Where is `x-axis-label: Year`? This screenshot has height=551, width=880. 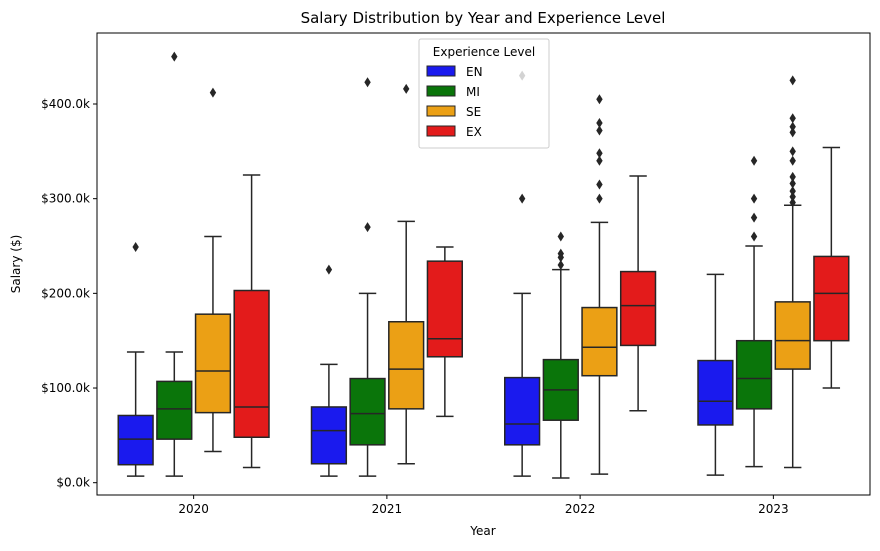 x-axis-label: Year is located at coordinates (482, 531).